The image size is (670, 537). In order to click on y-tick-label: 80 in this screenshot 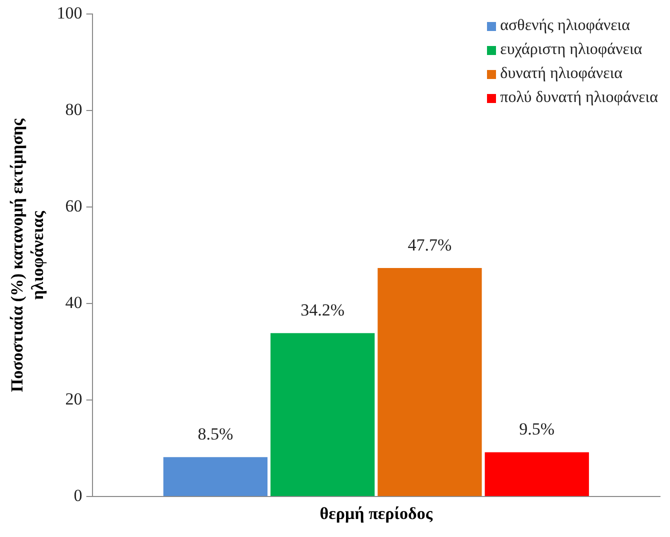, I will do `click(73, 110)`.